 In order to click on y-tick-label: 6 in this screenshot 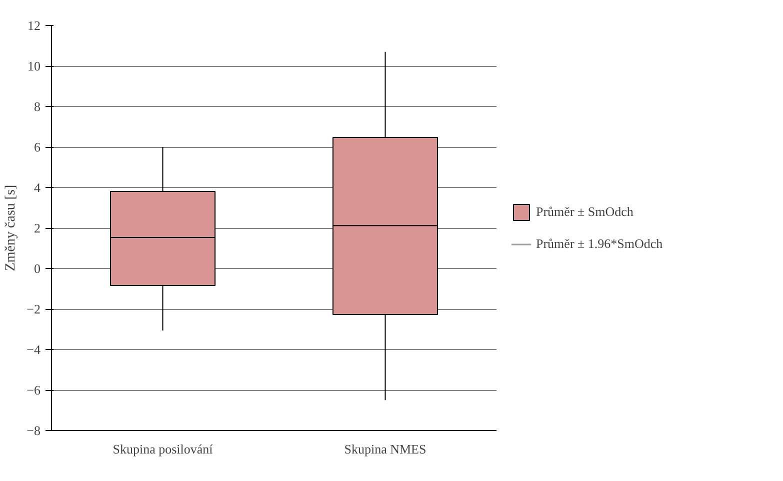, I will do `click(37, 147)`.